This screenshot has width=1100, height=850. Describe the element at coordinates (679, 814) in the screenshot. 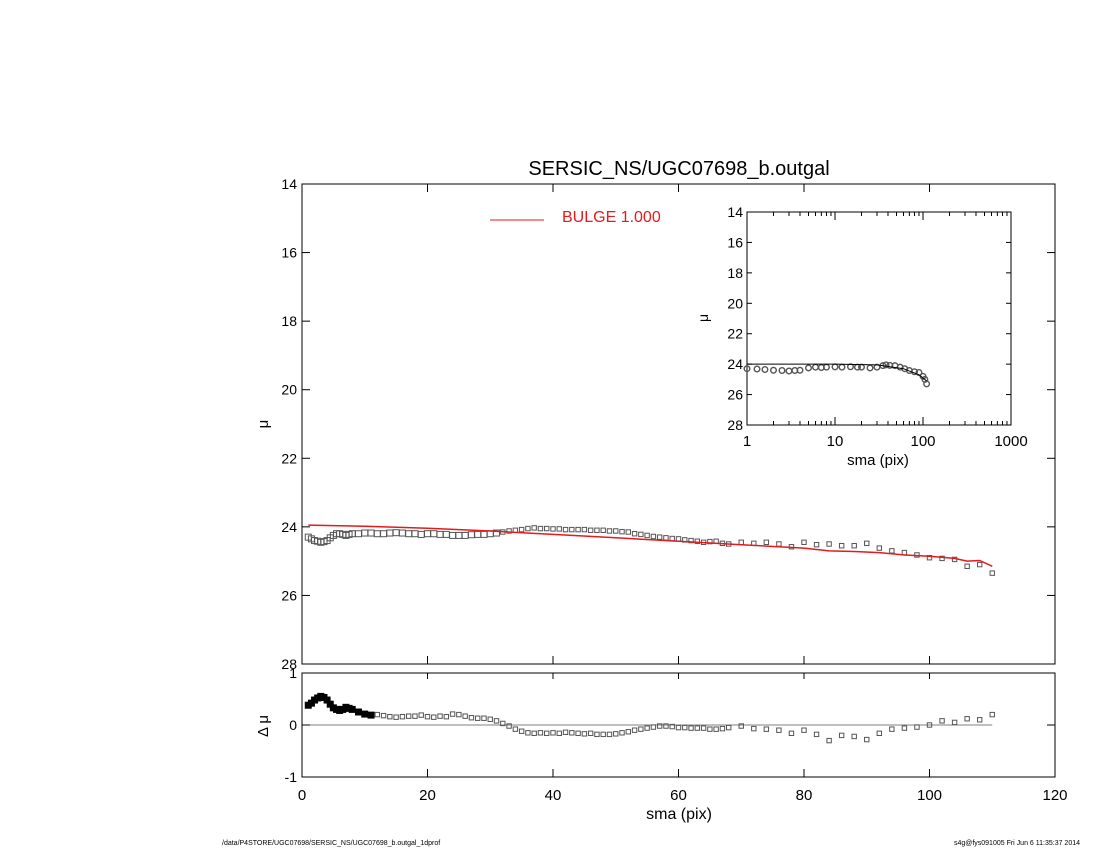

I see `x-axis-label: sma (pix)` at that location.